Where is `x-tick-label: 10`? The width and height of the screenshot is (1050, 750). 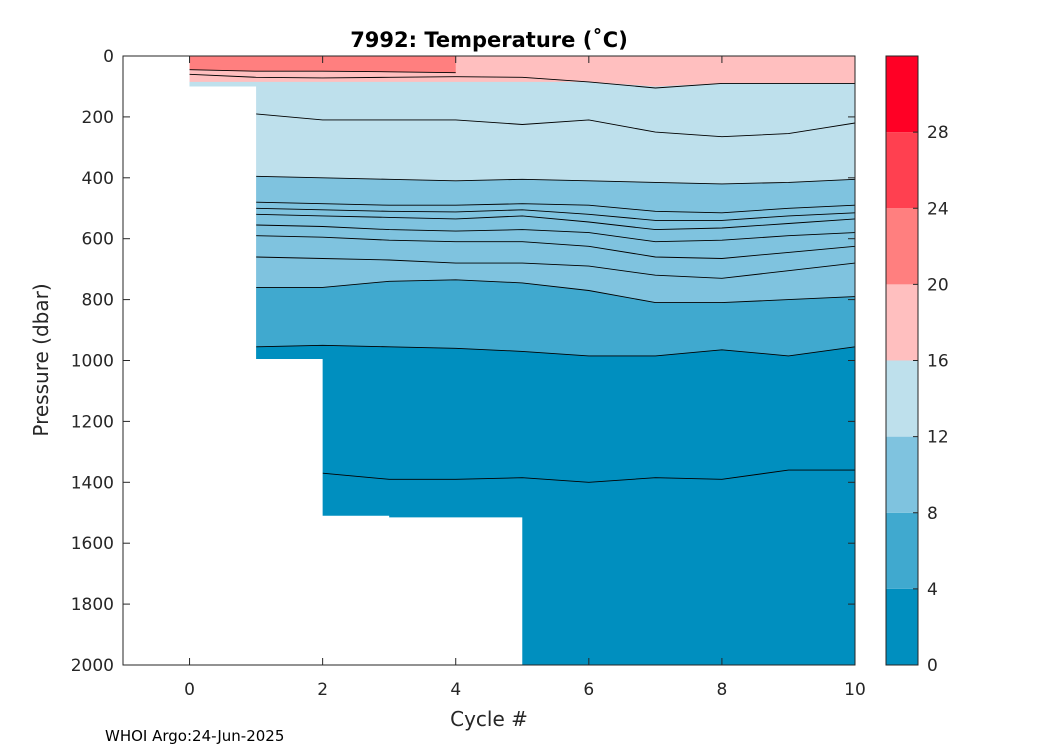 x-tick-label: 10 is located at coordinates (855, 690).